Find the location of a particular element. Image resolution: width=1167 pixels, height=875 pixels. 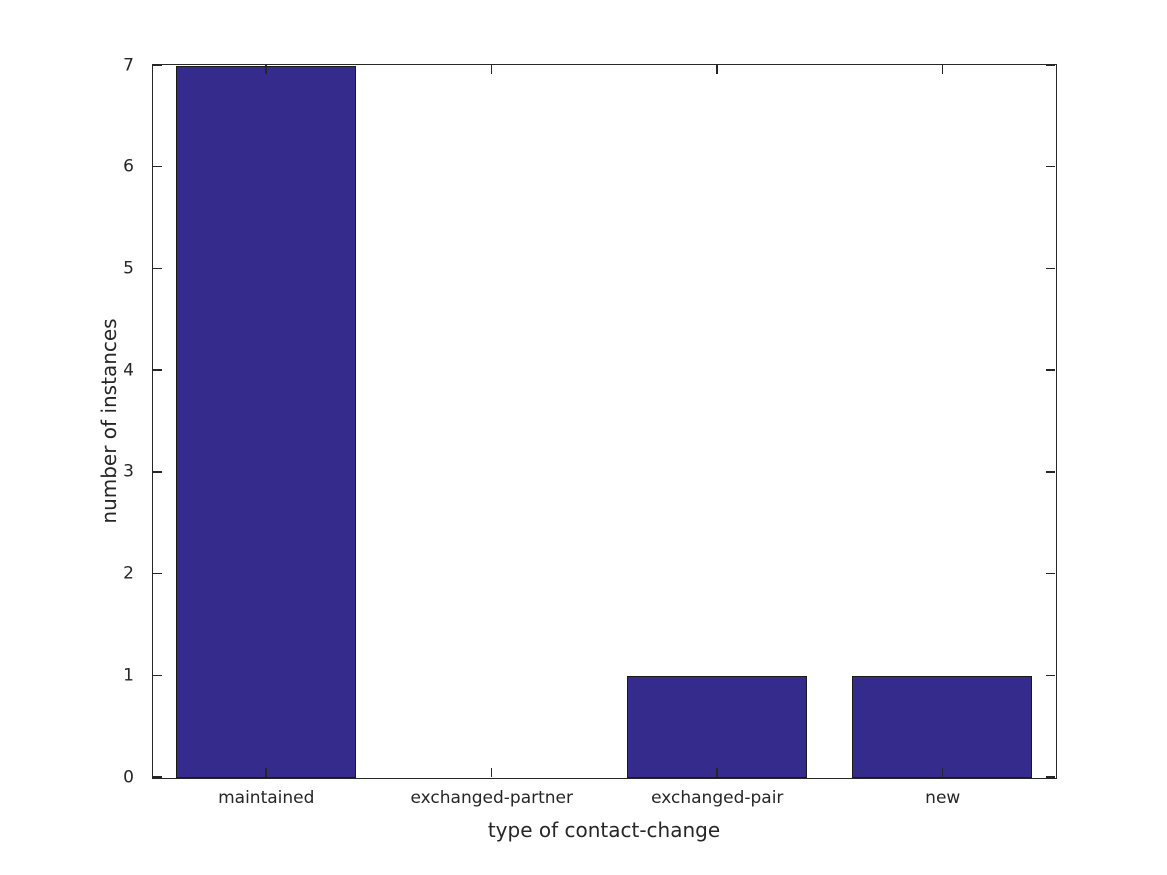

x-tick-label-exchanged-pair: exchanged-pair is located at coordinates (717, 798).